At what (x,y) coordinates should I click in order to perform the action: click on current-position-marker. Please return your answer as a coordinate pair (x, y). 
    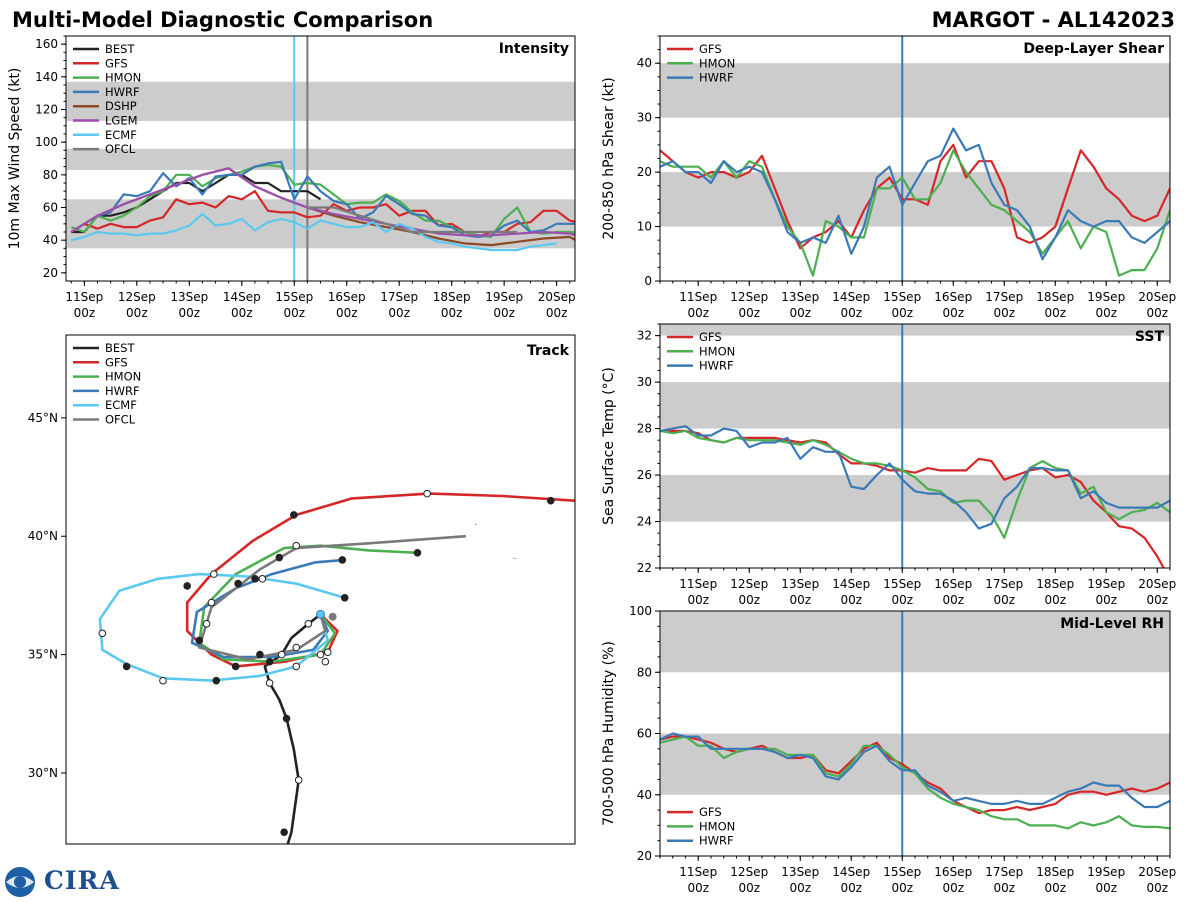
    Looking at the image, I should click on (320, 614).